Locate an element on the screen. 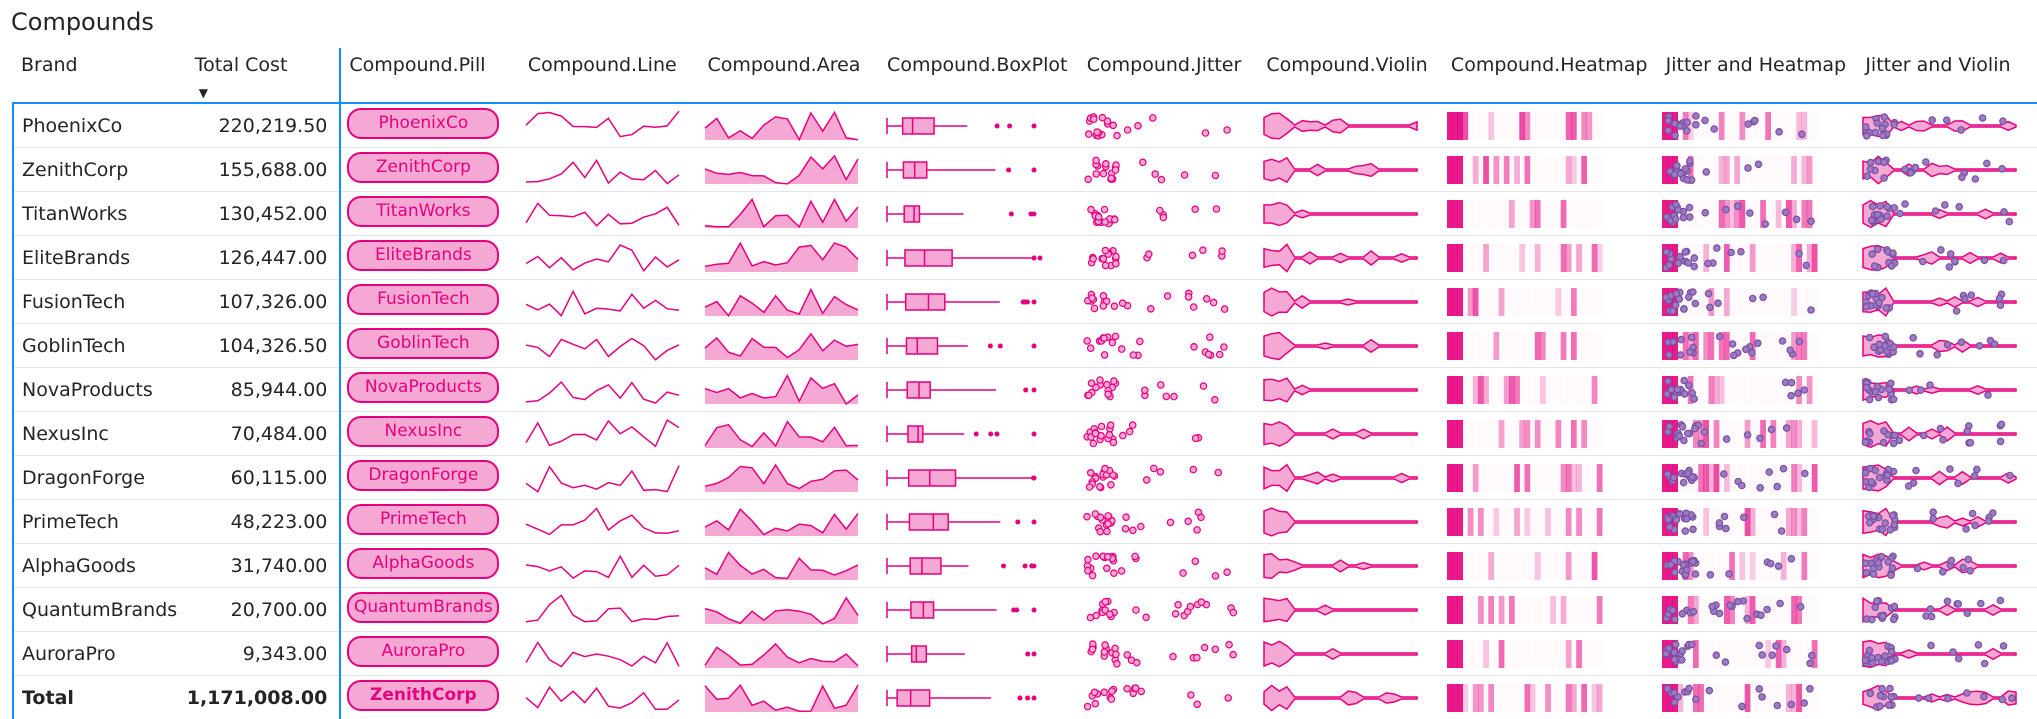 The width and height of the screenshot is (2037, 719). column-header-total-cost: Total Cost ▼ is located at coordinates (264, 75).